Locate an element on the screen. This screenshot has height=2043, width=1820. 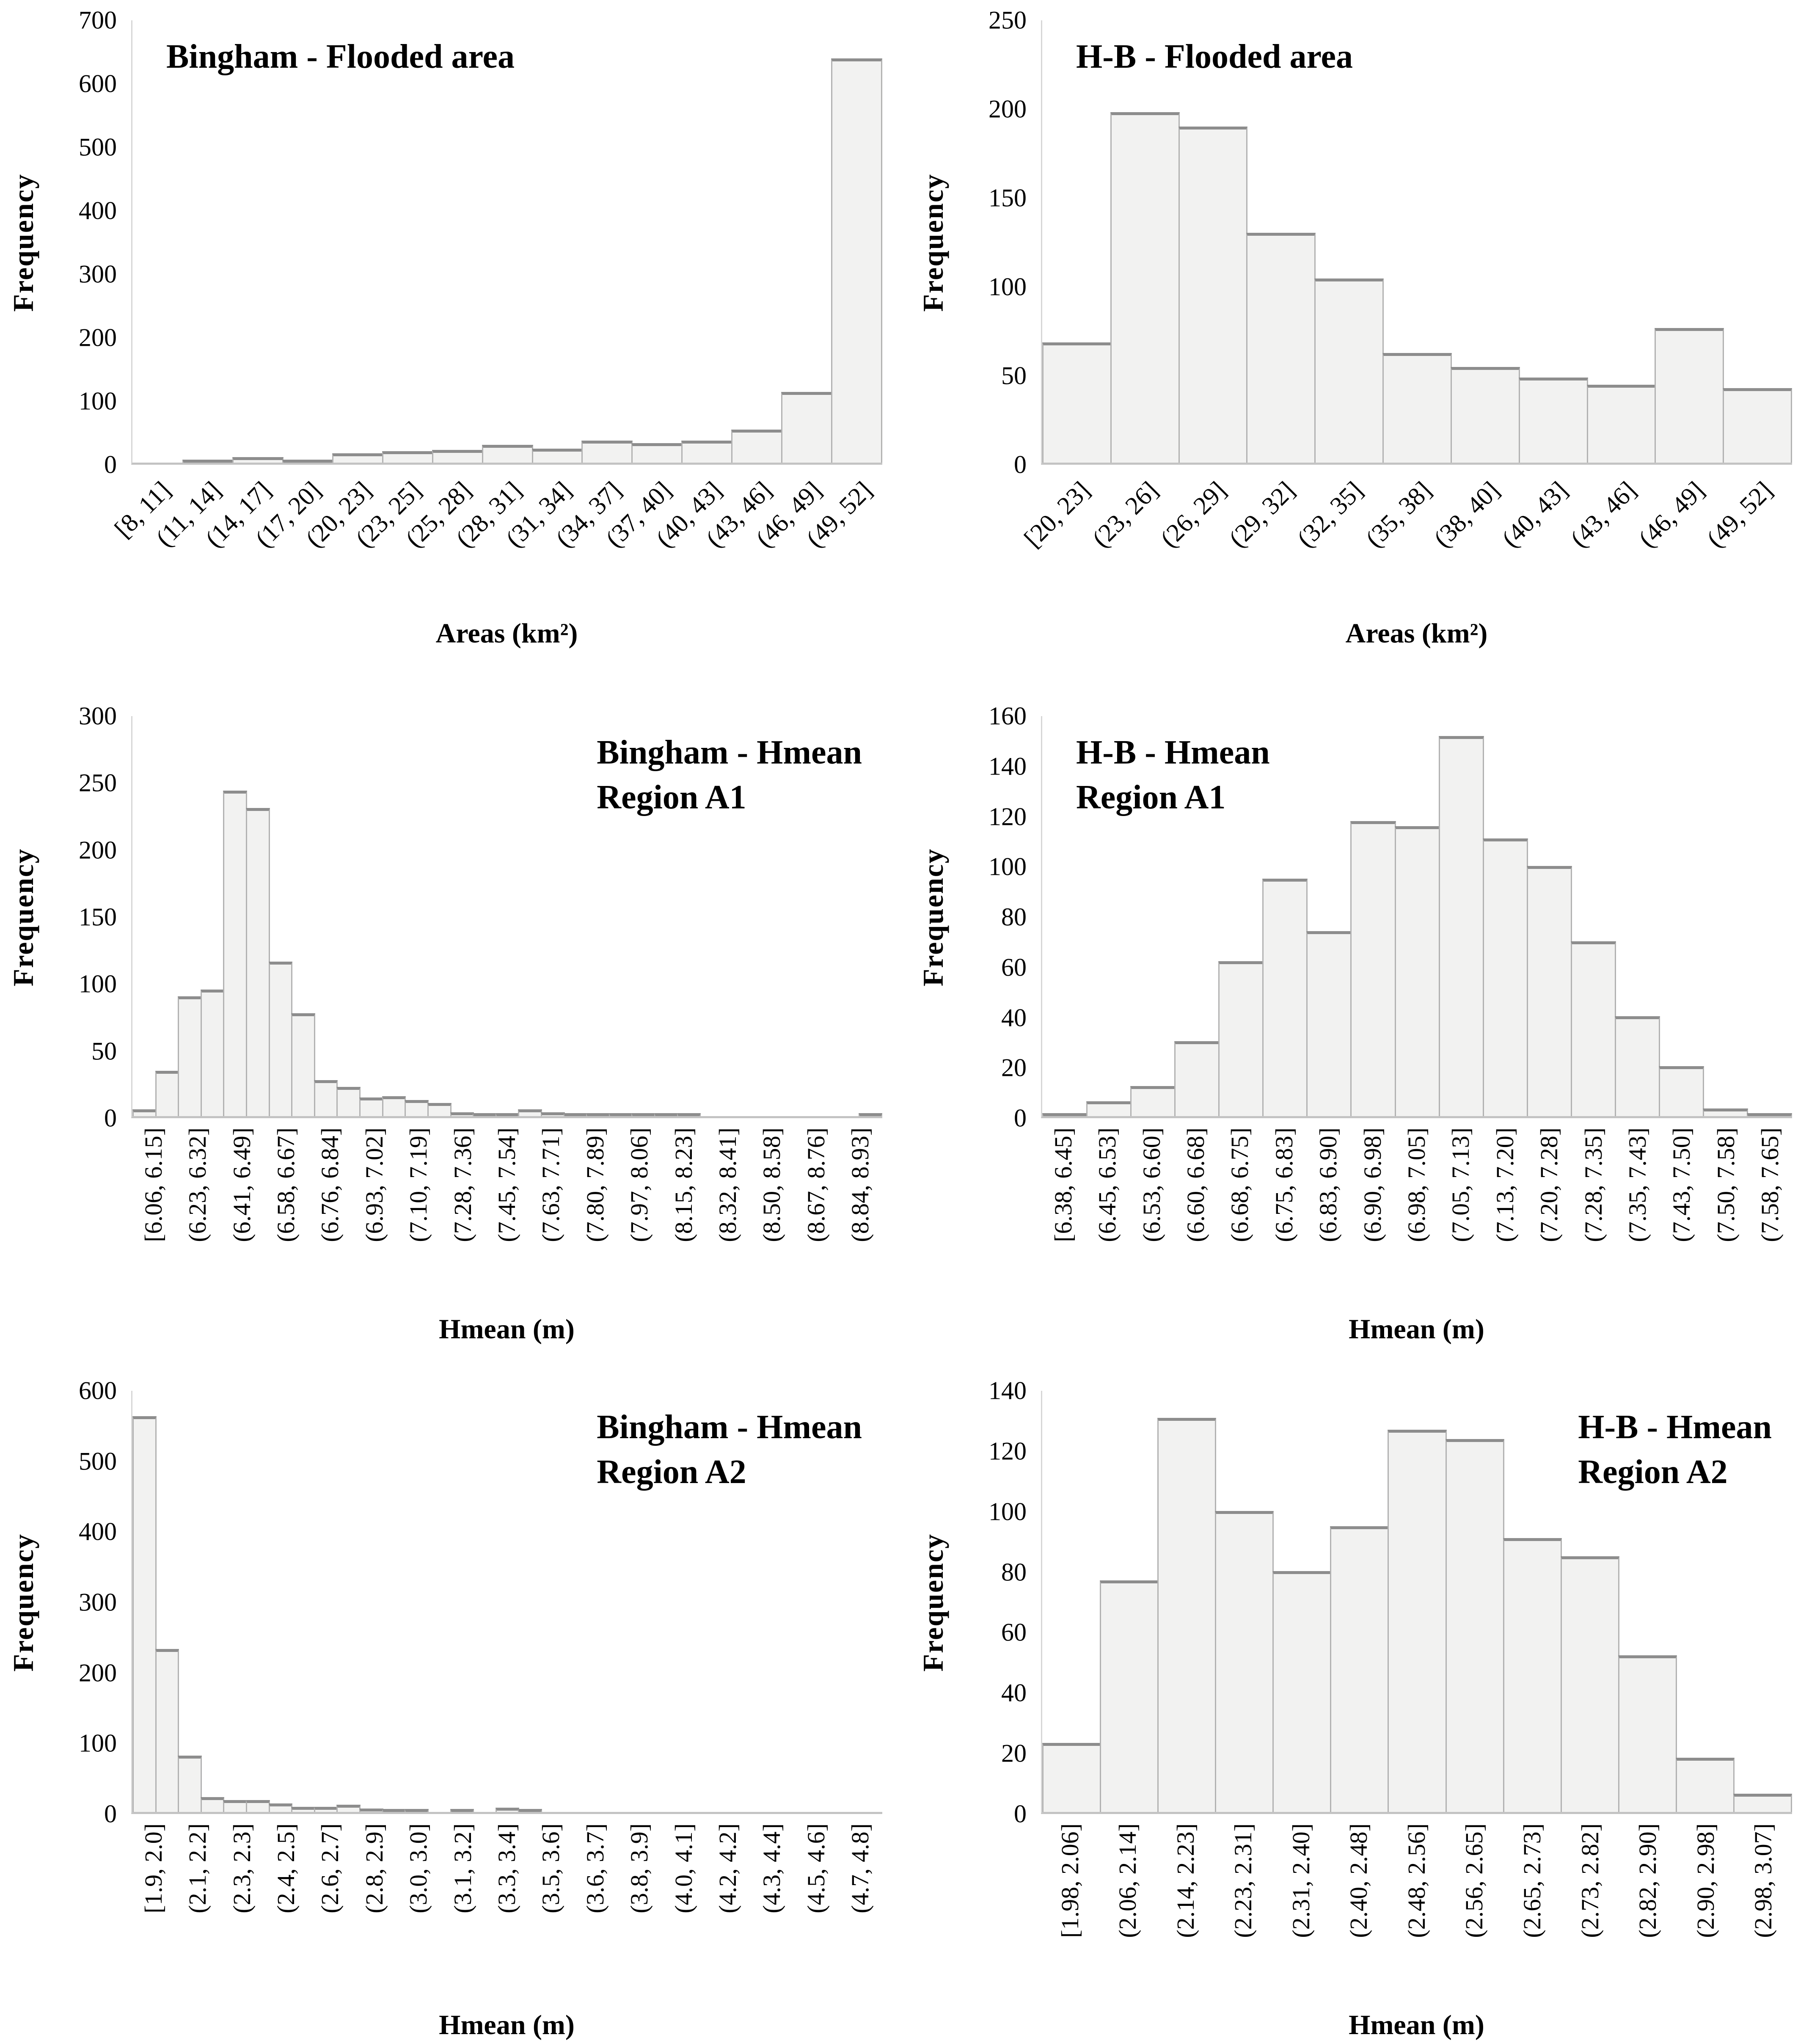
chart-title-line: Bingham - Hmean is located at coordinates (729, 1427).